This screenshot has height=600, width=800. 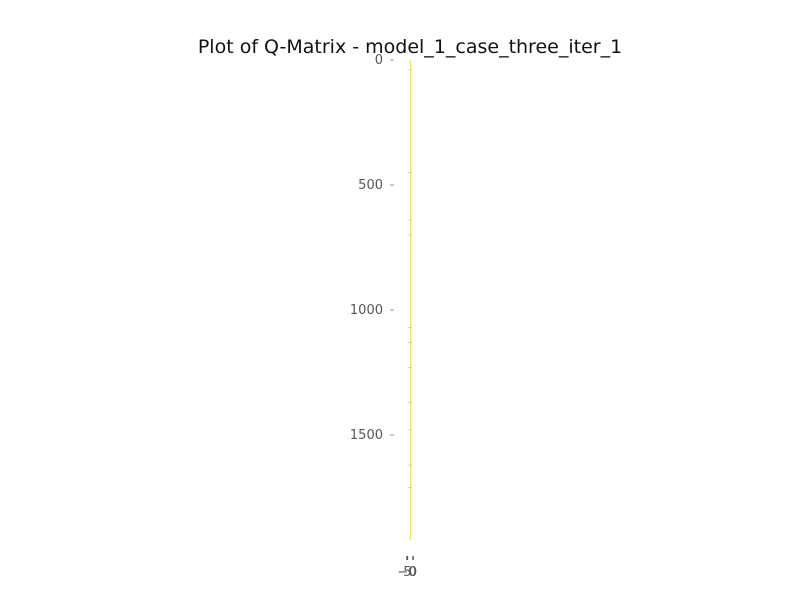 What do you see at coordinates (413, 572) in the screenshot?
I see `x-tick-label: 0` at bounding box center [413, 572].